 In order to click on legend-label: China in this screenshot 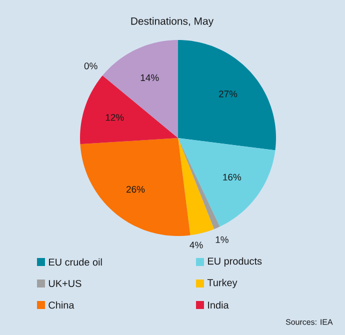, I will do `click(61, 305)`.